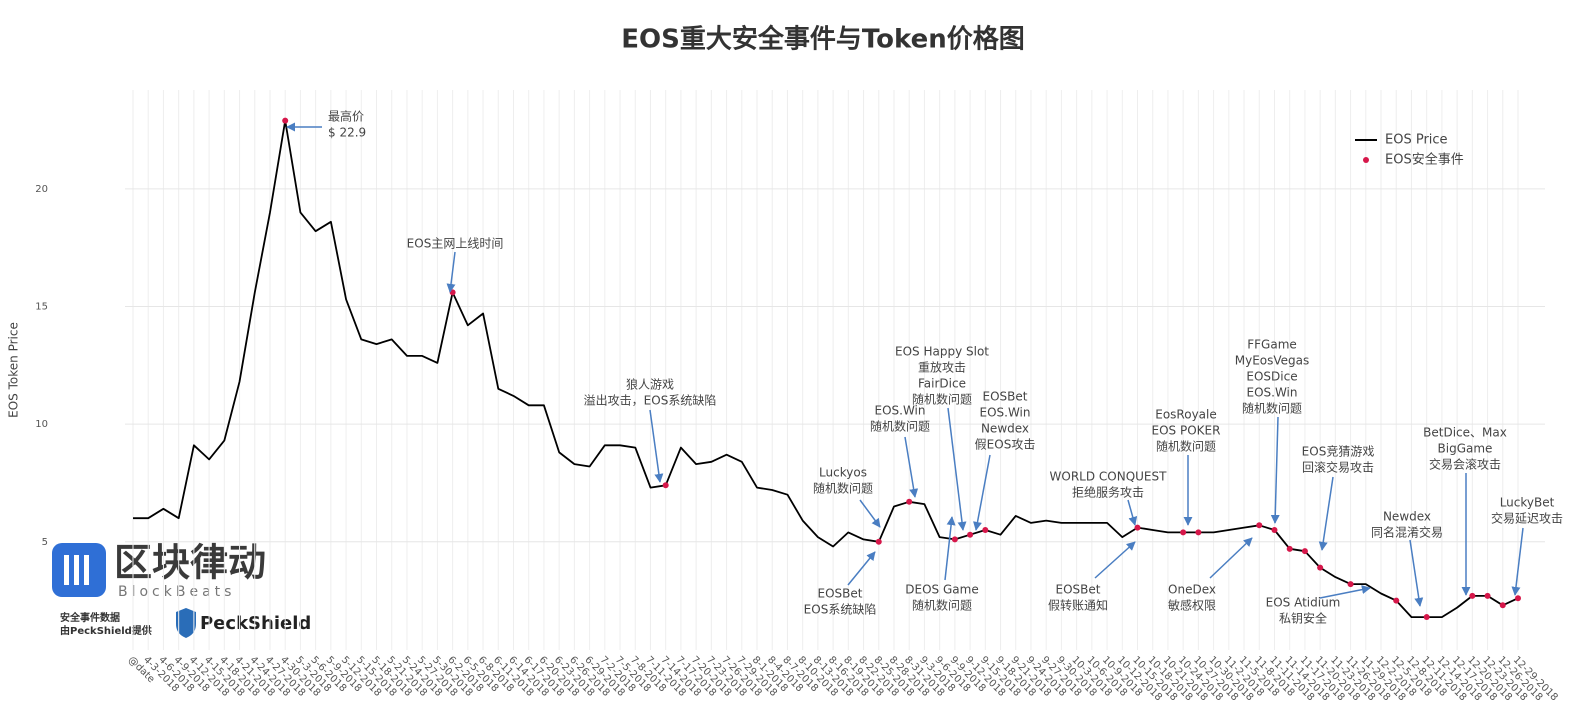  Describe the element at coordinates (1186, 431) in the screenshot. I see `annotation: EOS POKER` at that location.